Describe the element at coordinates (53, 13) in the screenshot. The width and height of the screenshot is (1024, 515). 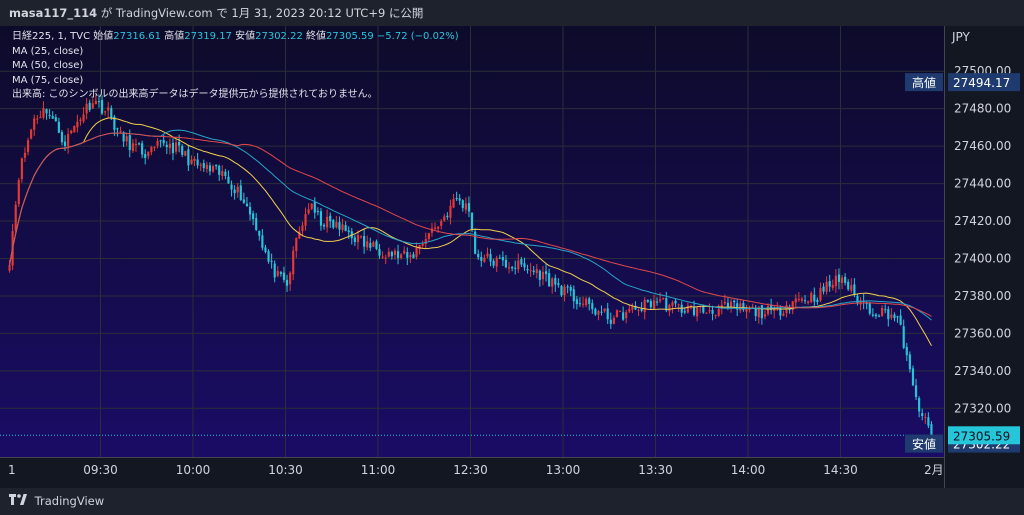
I see `username: masa117_114` at that location.